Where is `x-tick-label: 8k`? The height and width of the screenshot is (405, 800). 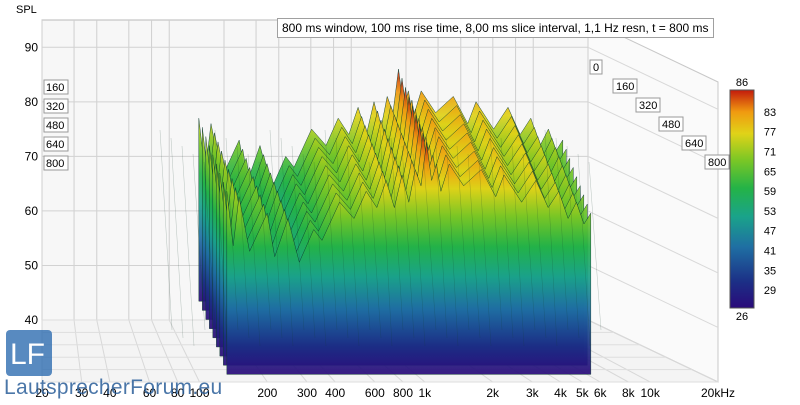 x-tick-label: 8k is located at coordinates (629, 393).